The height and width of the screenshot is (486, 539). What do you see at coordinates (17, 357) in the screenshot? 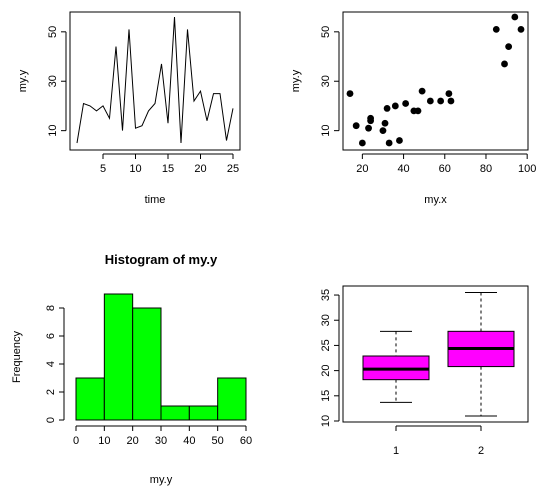
I see `histogram-y-axis-title: Frequency` at bounding box center [17, 357].